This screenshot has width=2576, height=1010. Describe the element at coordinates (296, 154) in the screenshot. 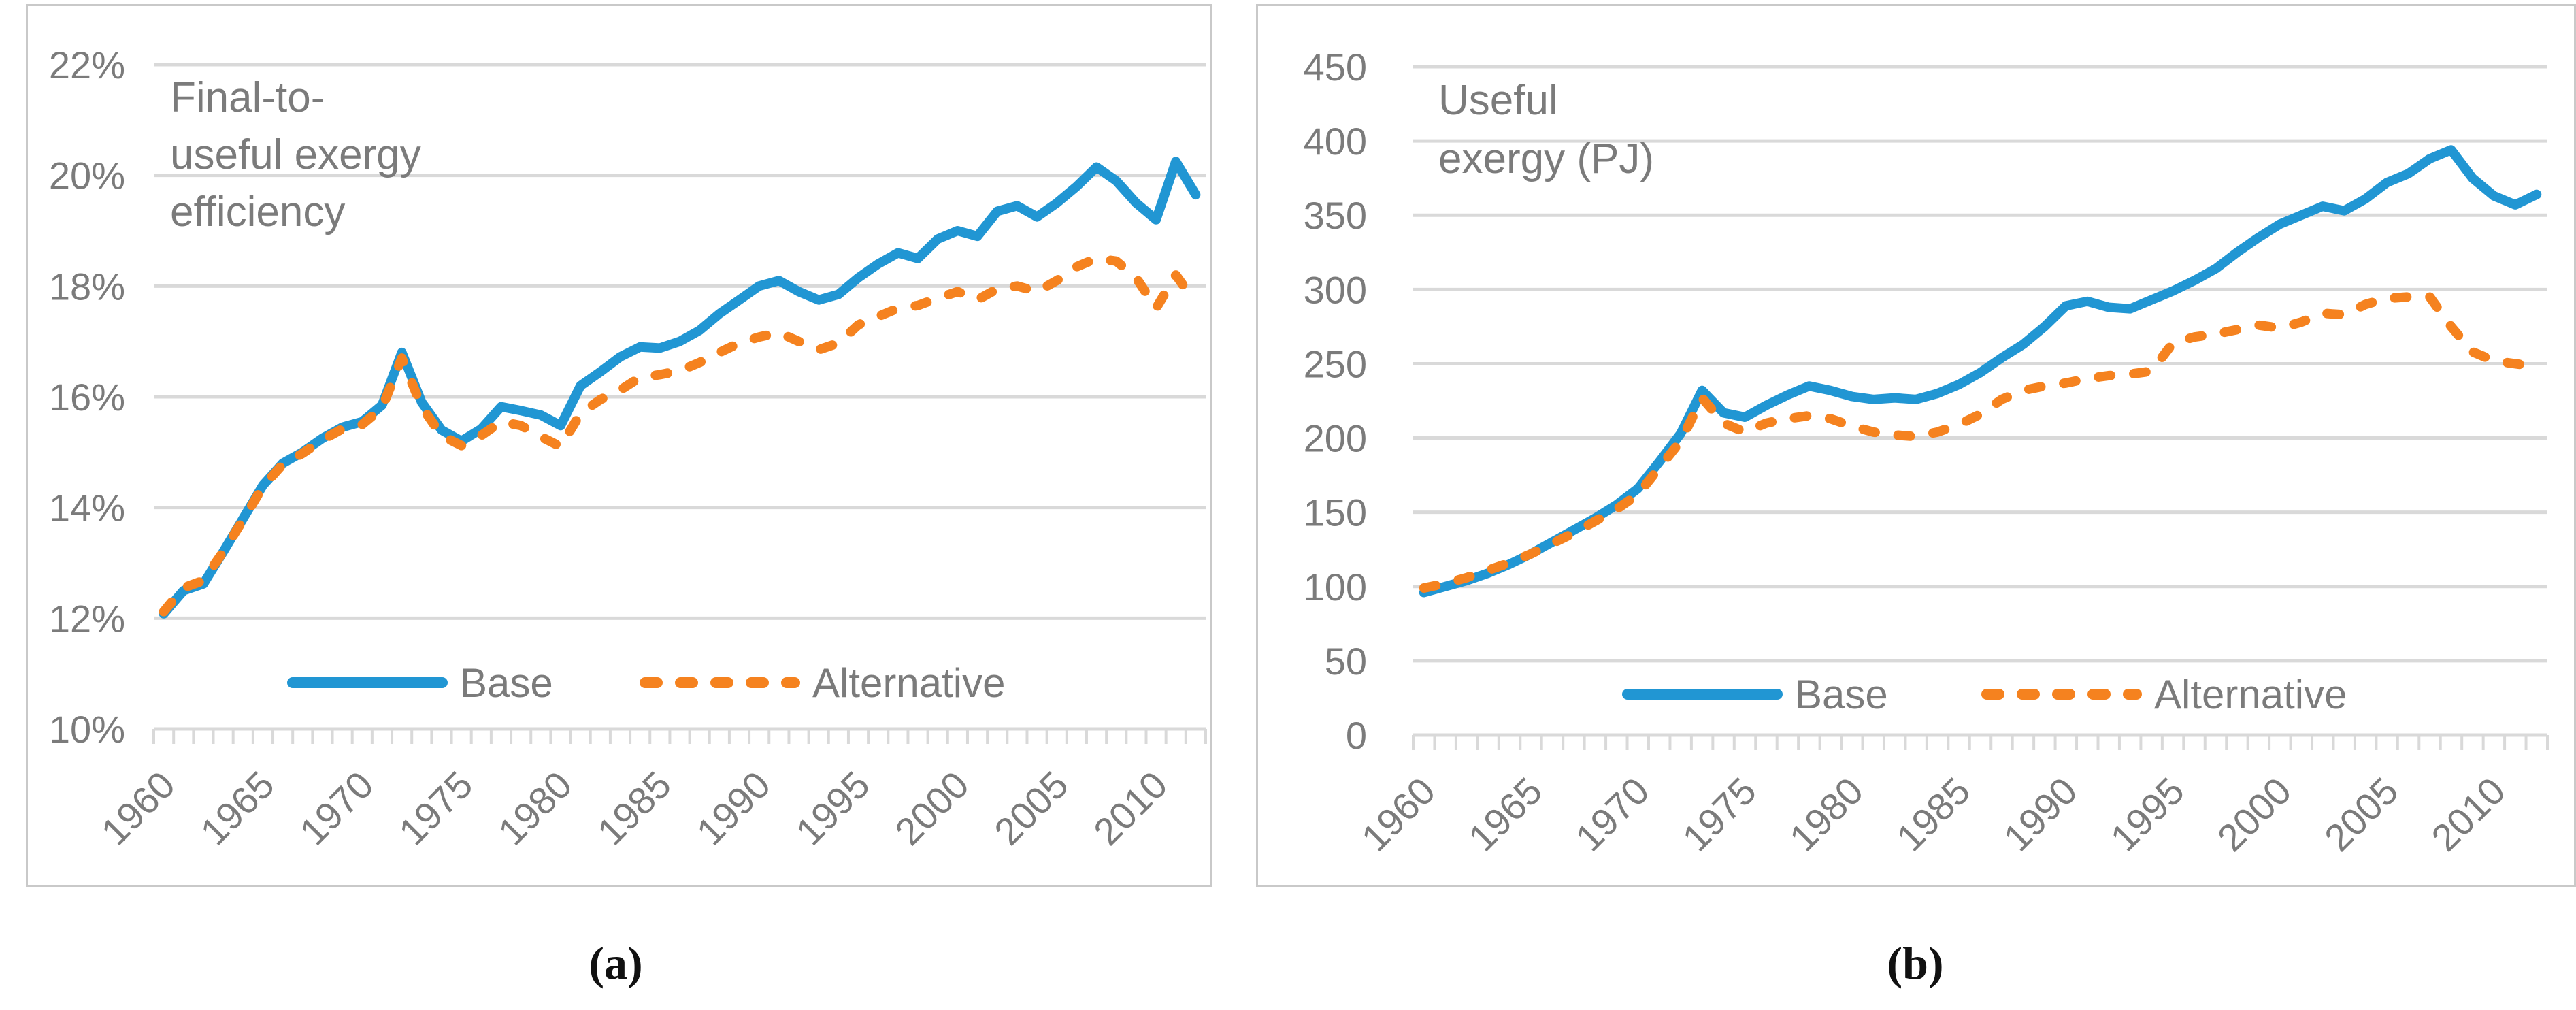

I see `chart-title: Final-to-useful exergy efficiency` at that location.